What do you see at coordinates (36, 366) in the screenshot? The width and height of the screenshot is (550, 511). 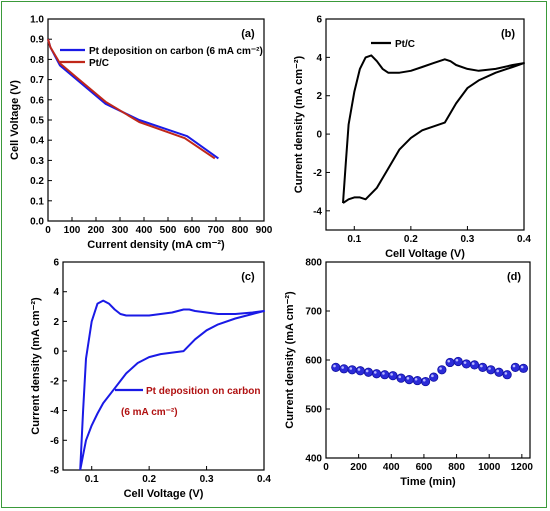 I see `y-axis-label-c: Current density (mA cm⁻²)` at bounding box center [36, 366].